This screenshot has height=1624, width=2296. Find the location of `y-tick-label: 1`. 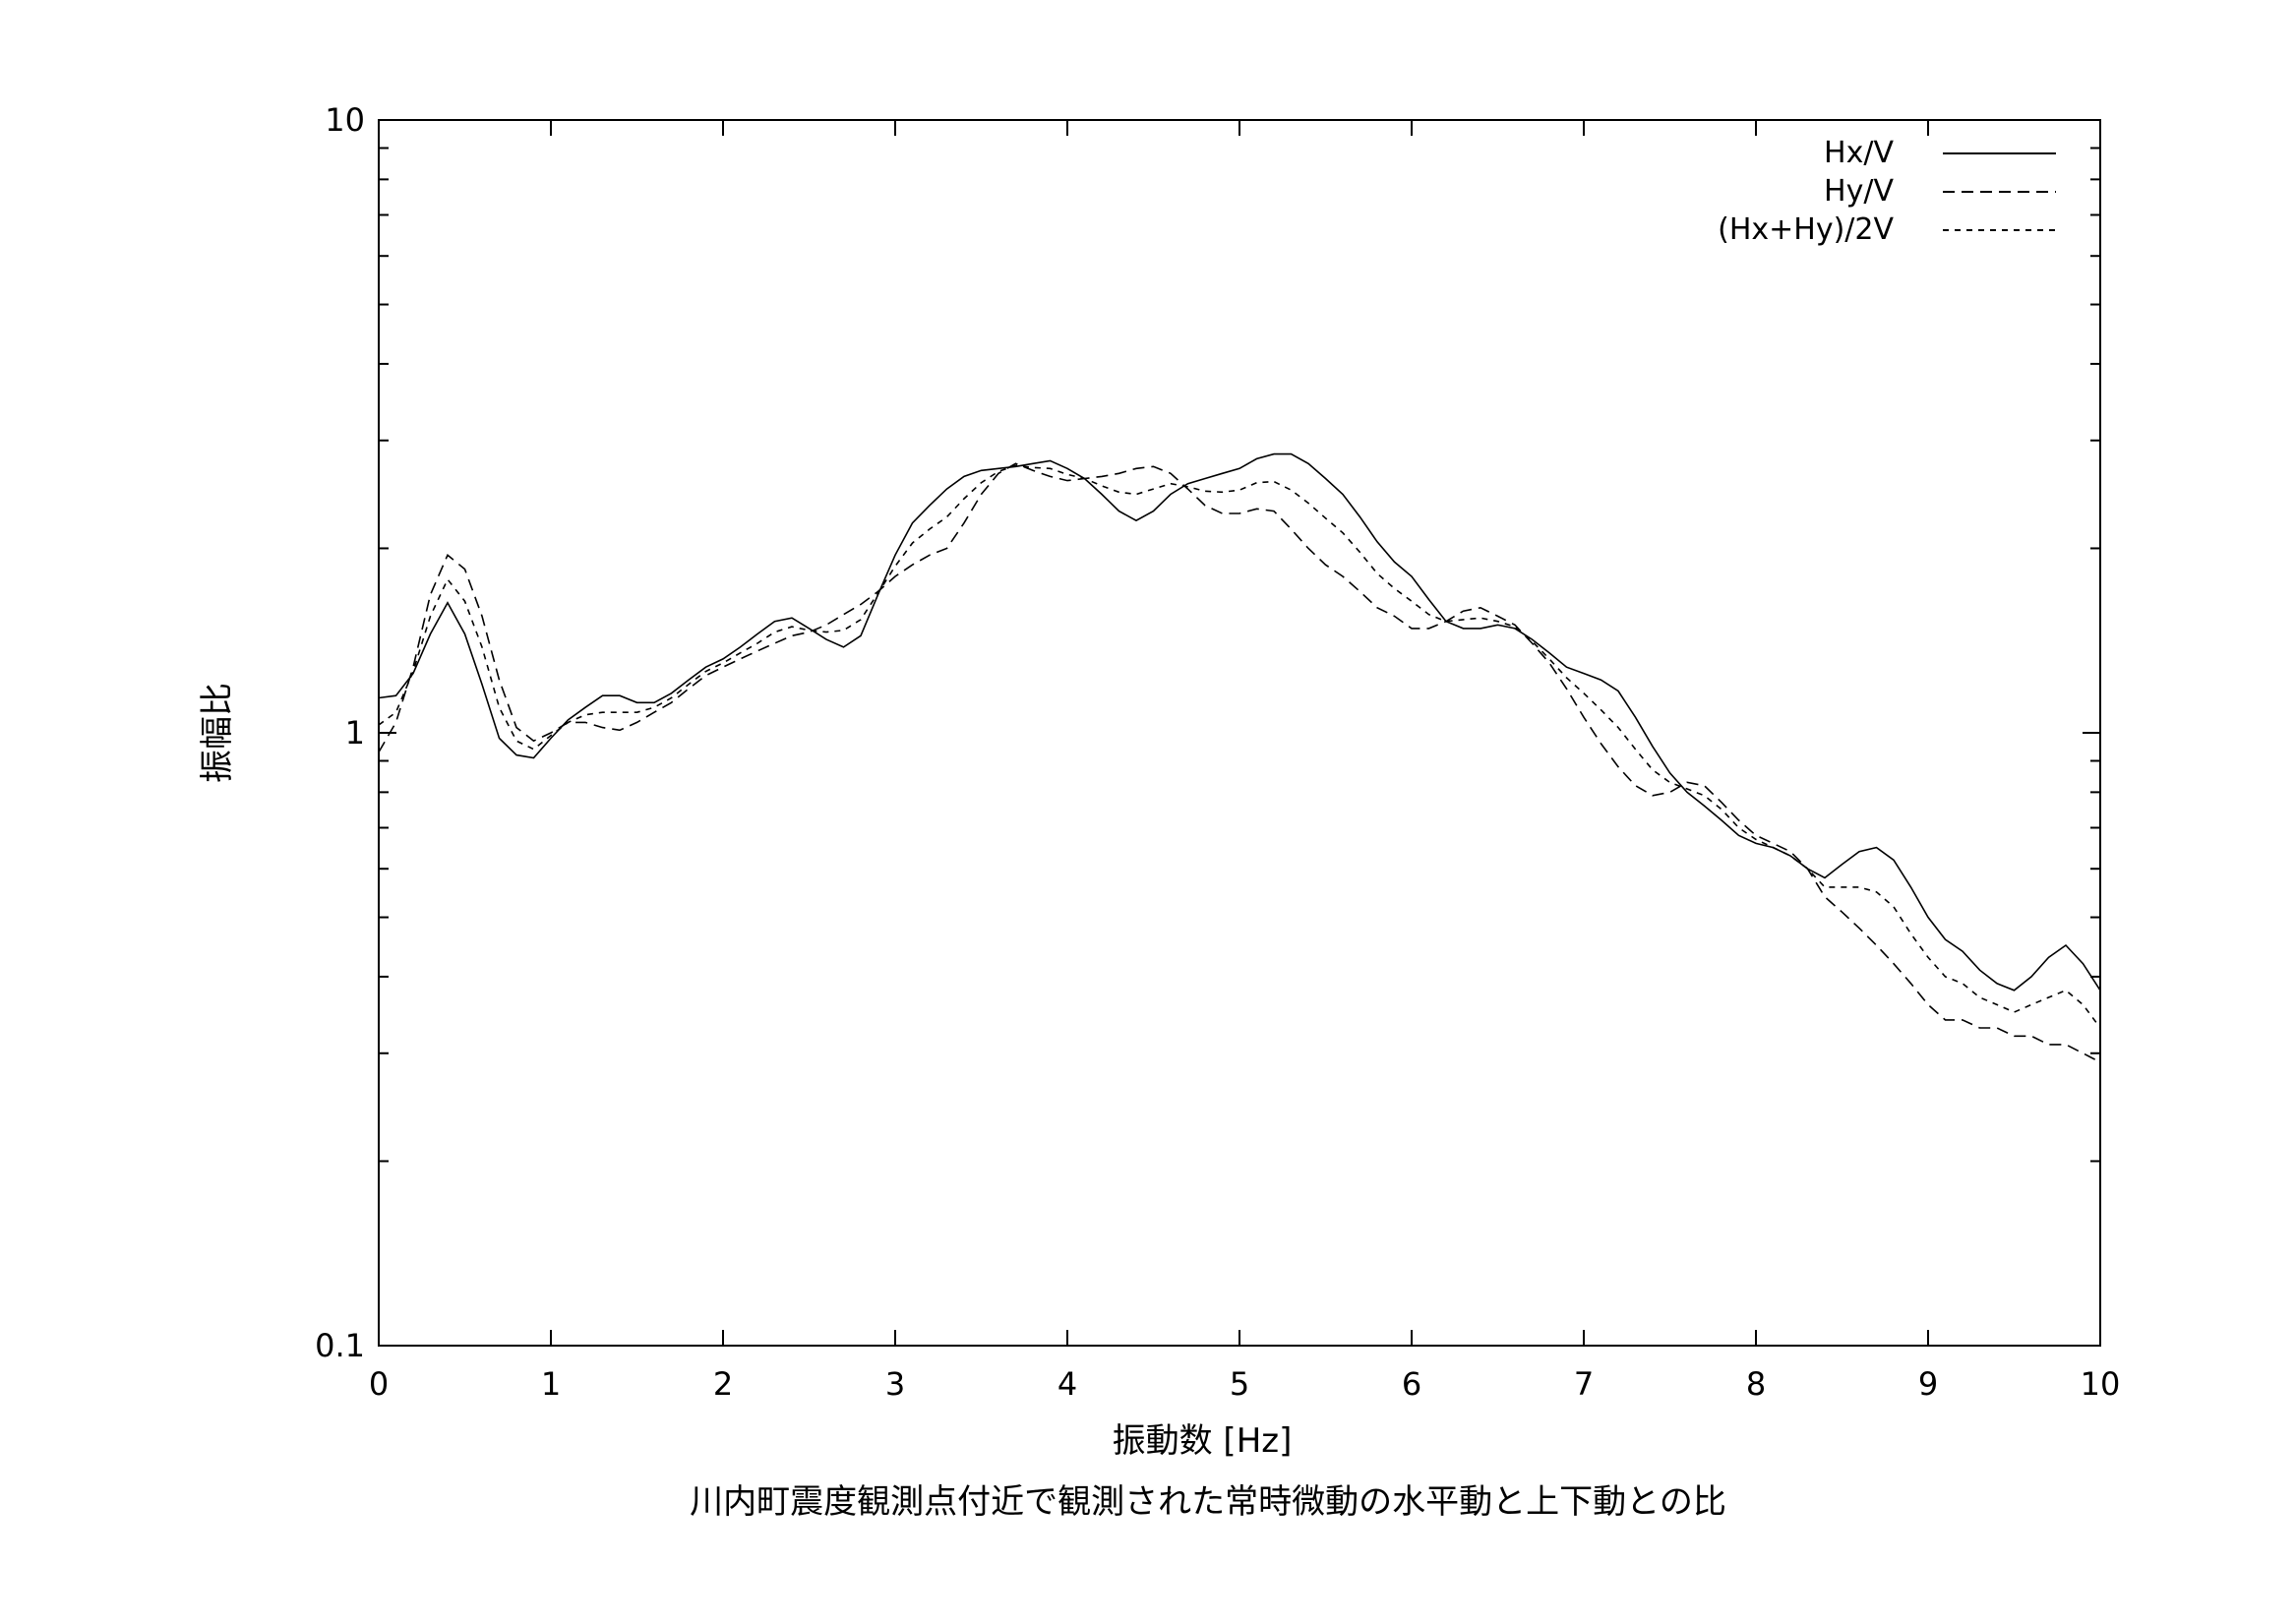

y-tick-label: 1 is located at coordinates (355, 733).